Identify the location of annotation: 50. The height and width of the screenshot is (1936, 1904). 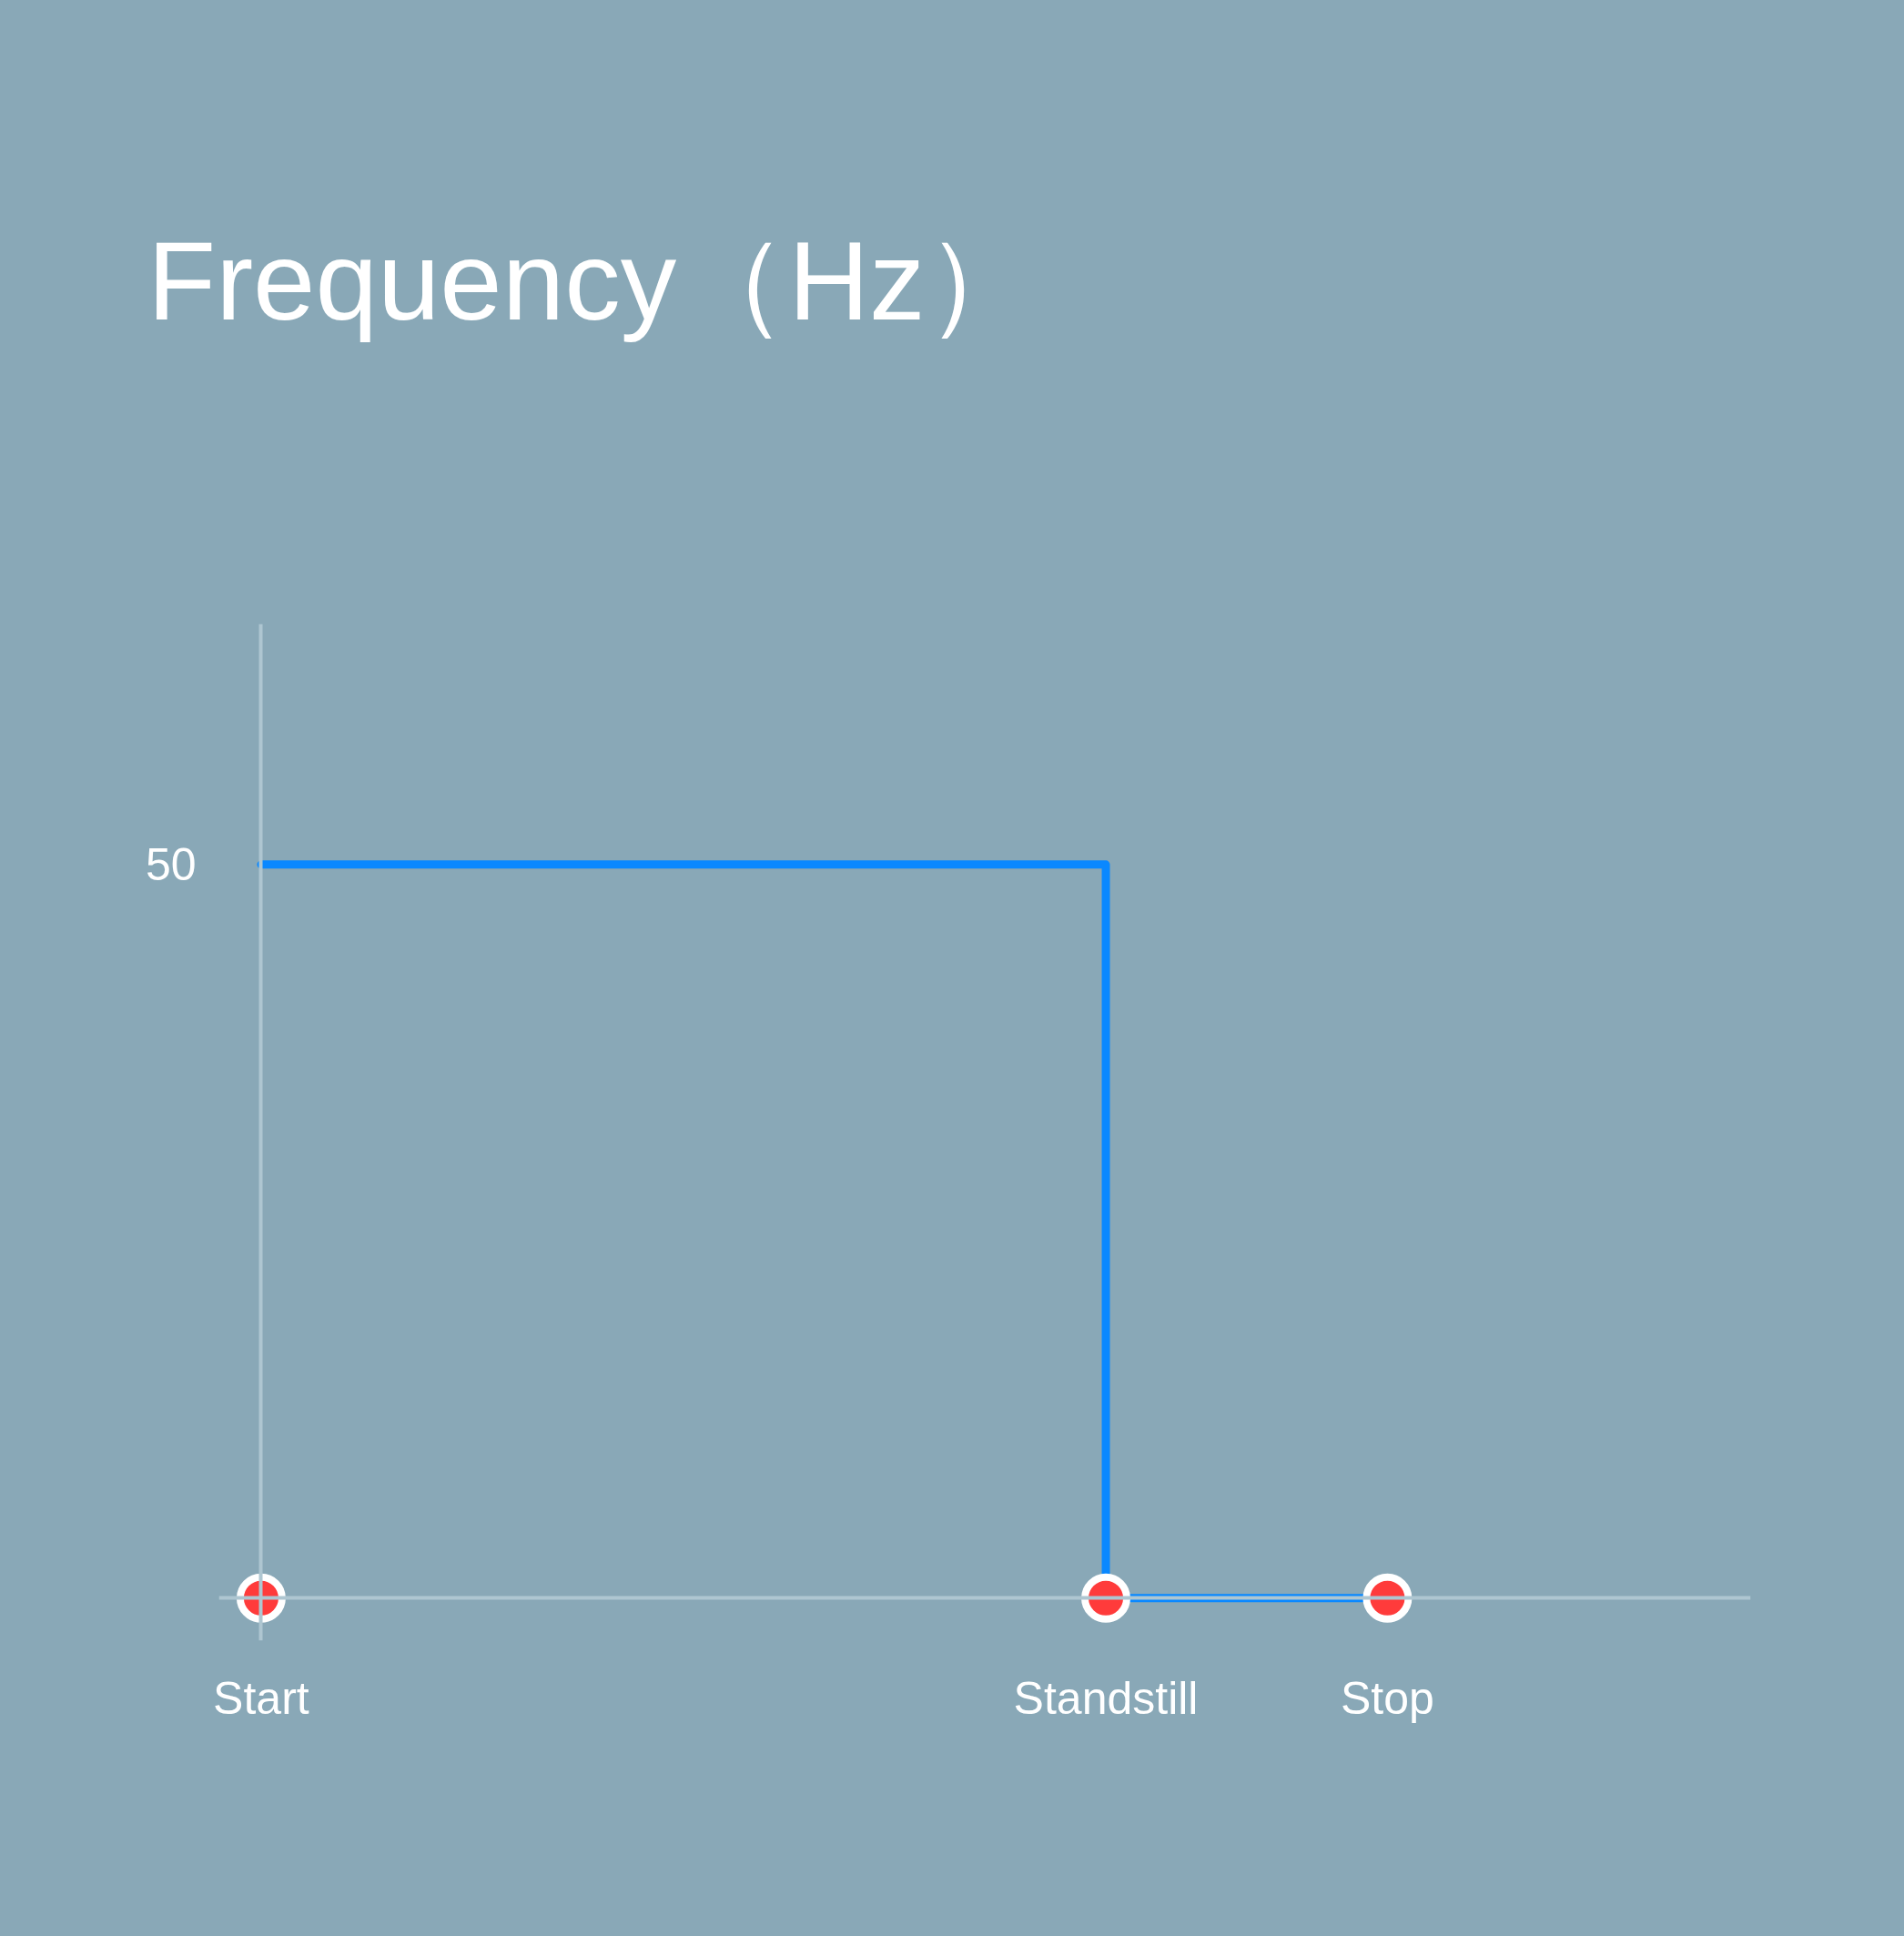
(171, 865).